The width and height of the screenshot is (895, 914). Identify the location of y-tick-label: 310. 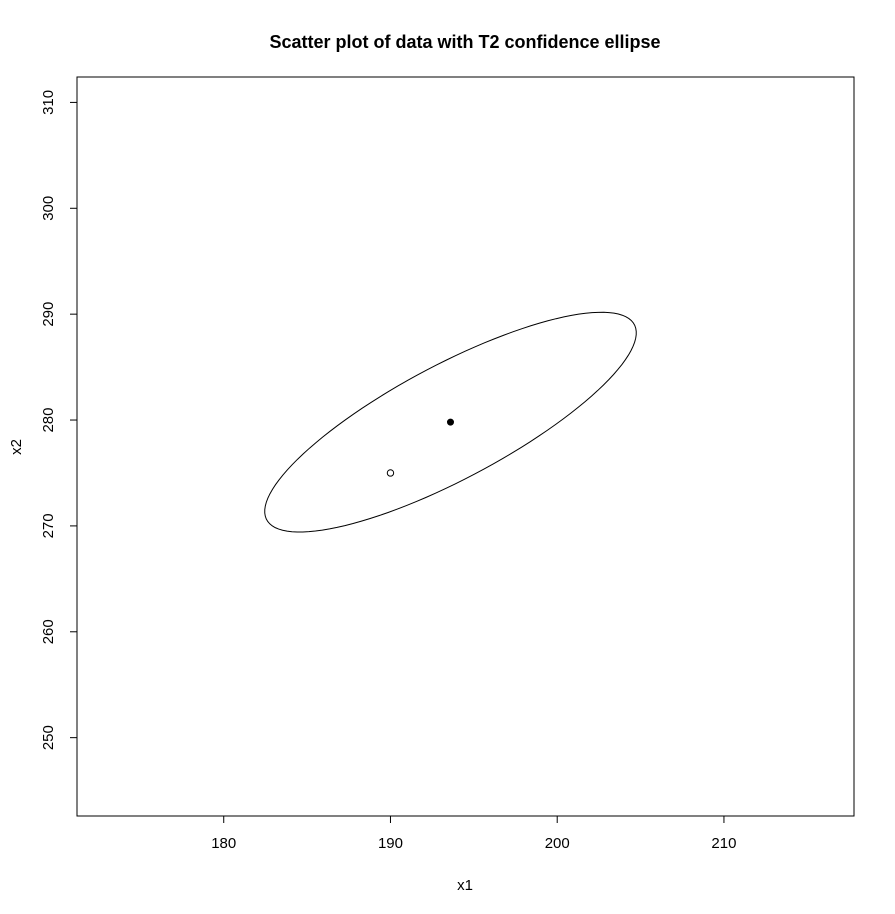
(48, 102).